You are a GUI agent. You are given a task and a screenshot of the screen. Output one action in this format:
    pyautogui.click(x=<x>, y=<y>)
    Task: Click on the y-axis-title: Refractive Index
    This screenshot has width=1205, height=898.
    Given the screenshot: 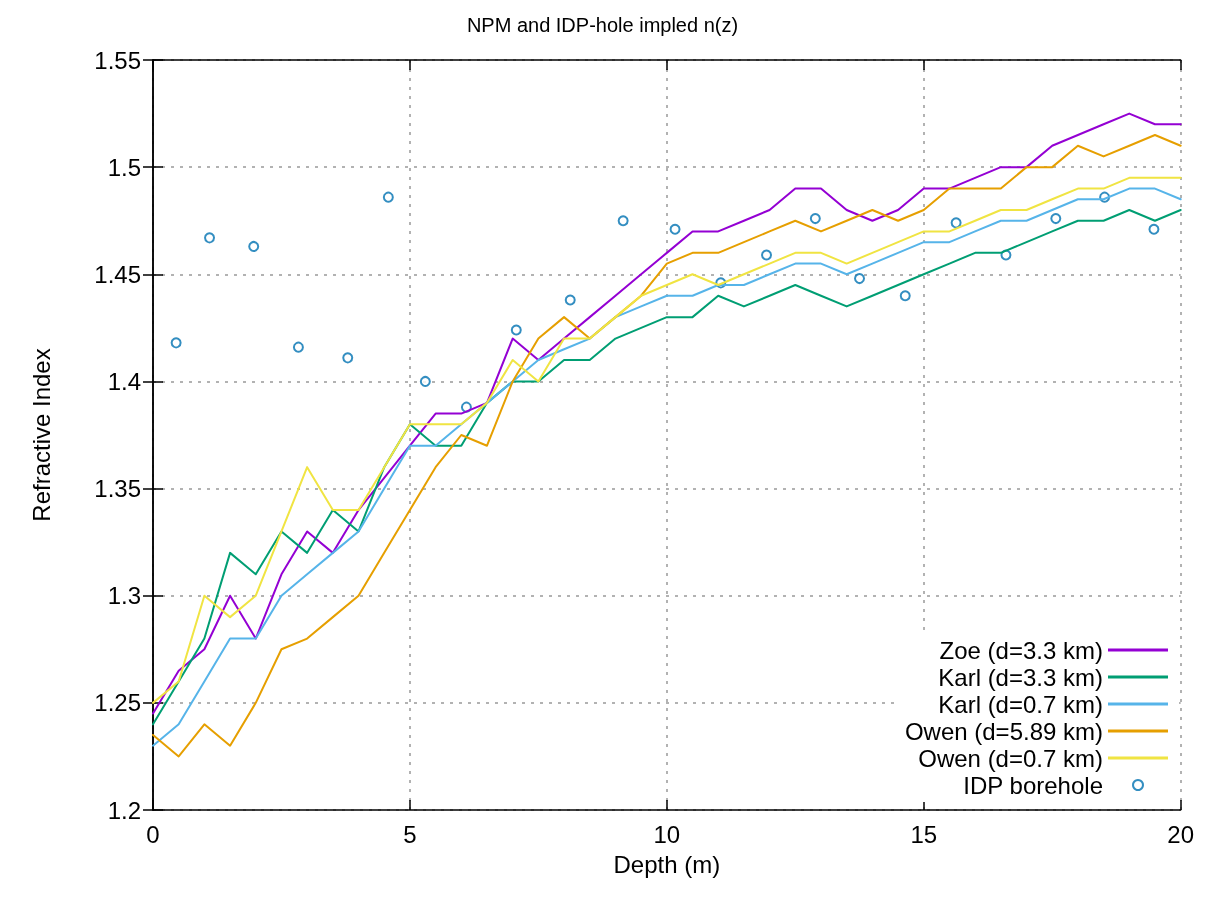 What is the action you would take?
    pyautogui.click(x=41, y=435)
    